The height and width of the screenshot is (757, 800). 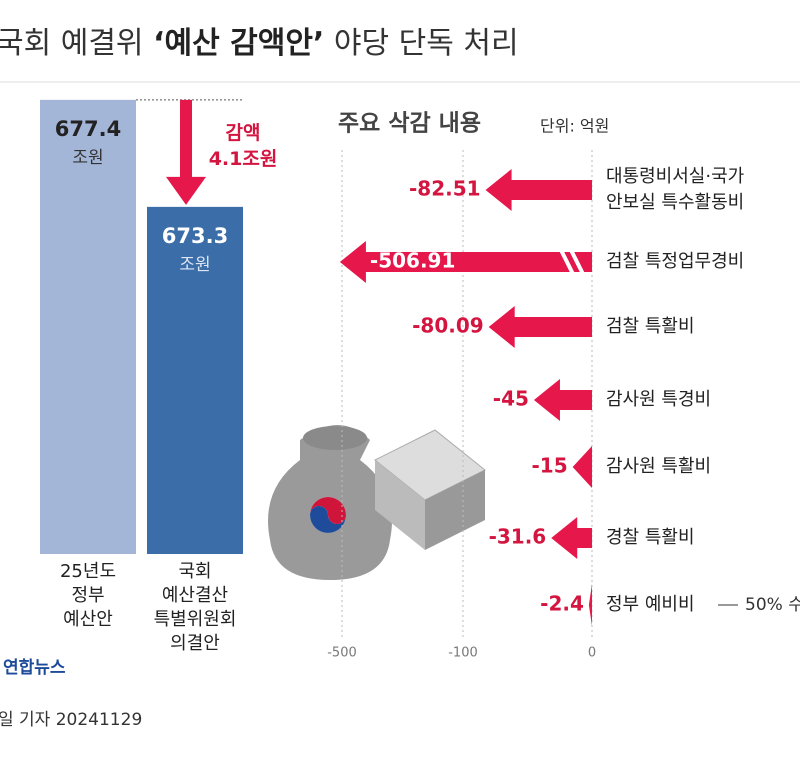 What do you see at coordinates (412, 261) in the screenshot?
I see `value-label: -506.91` at bounding box center [412, 261].